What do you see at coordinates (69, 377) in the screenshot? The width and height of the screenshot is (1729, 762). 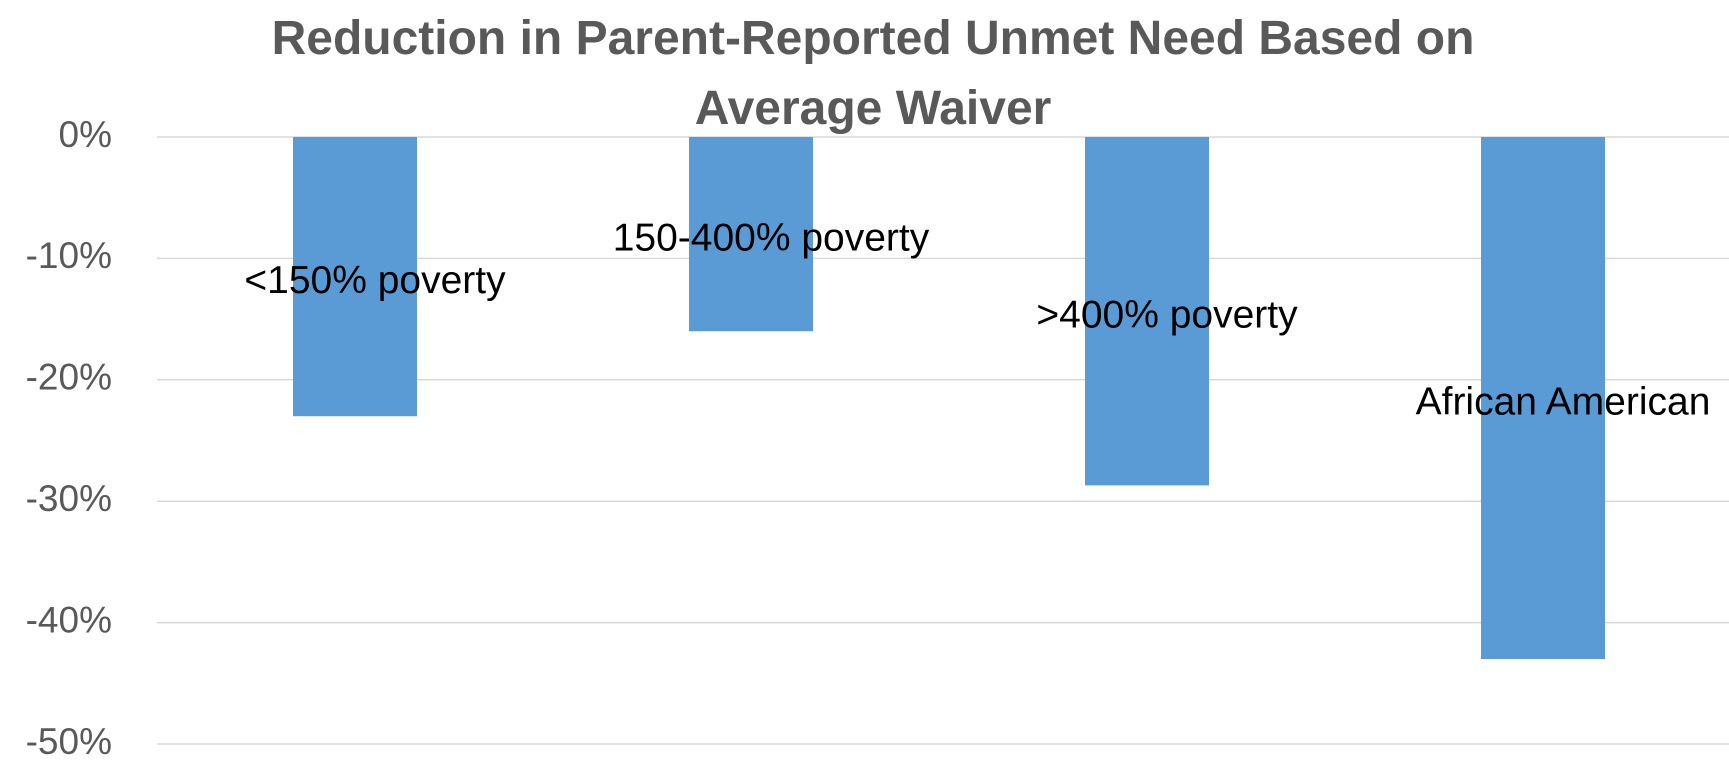 I see `y-tick-label: -20%` at bounding box center [69, 377].